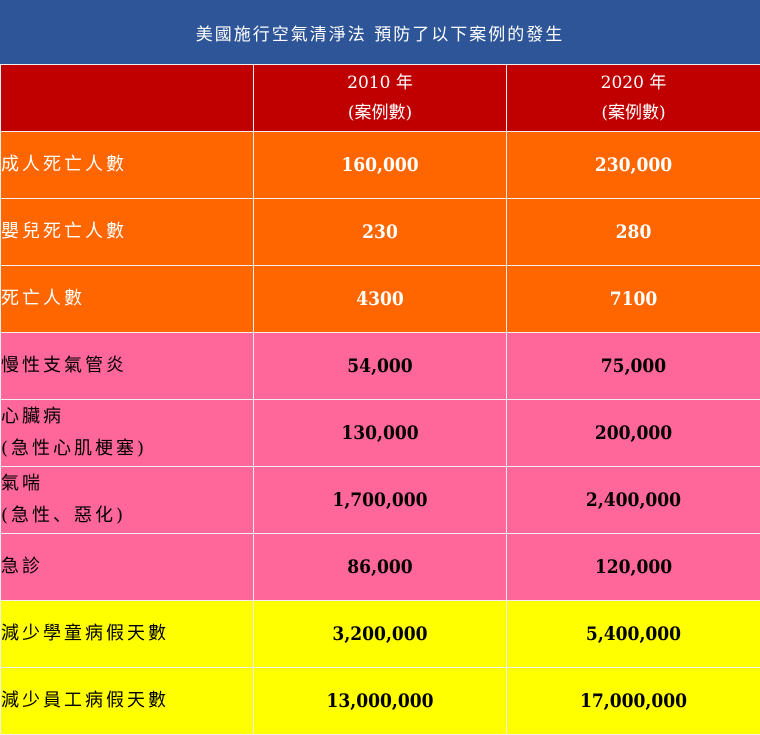 This screenshot has width=760, height=735. Describe the element at coordinates (127, 449) in the screenshot. I see `row-label-line2: (急性心肌梗塞)` at that location.